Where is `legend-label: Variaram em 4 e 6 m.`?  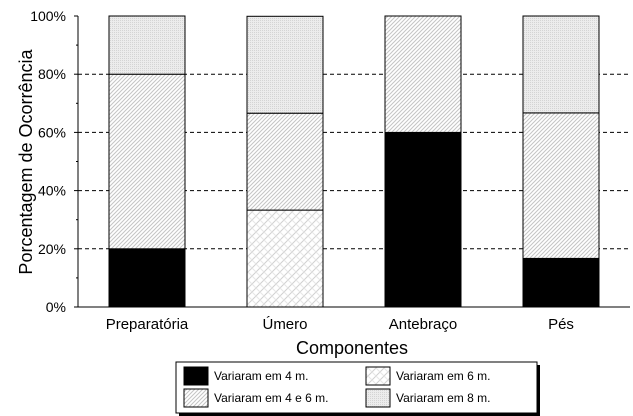 legend-label: Variaram em 4 e 6 m. is located at coordinates (271, 398).